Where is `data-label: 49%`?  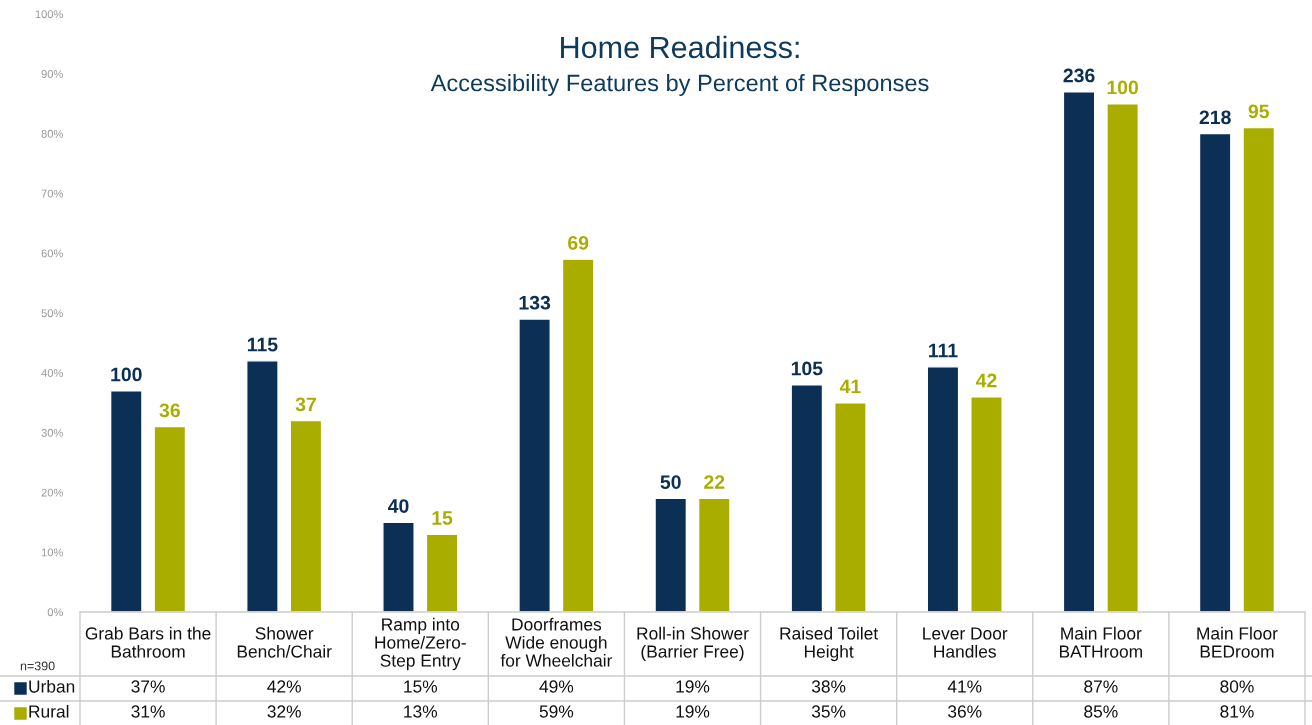
data-label: 49% is located at coordinates (556, 686).